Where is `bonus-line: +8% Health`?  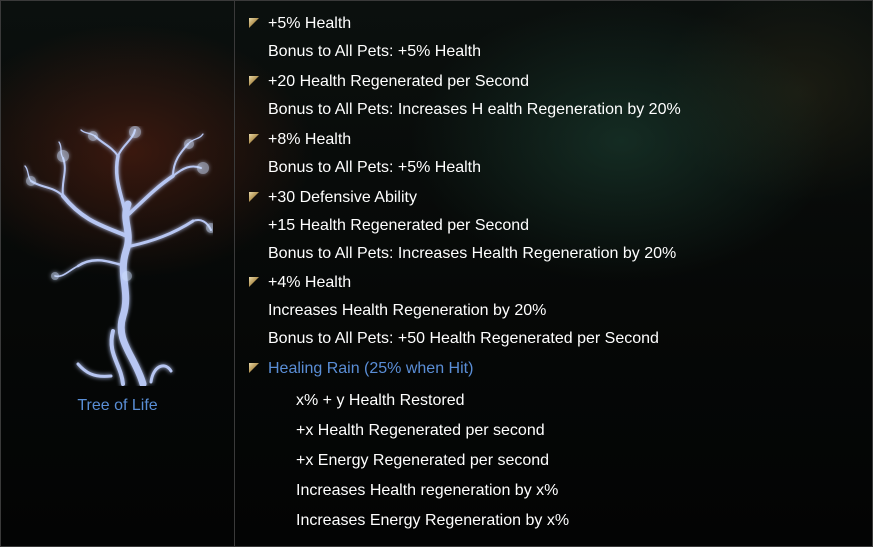
bonus-line: +8% Health is located at coordinates (310, 139).